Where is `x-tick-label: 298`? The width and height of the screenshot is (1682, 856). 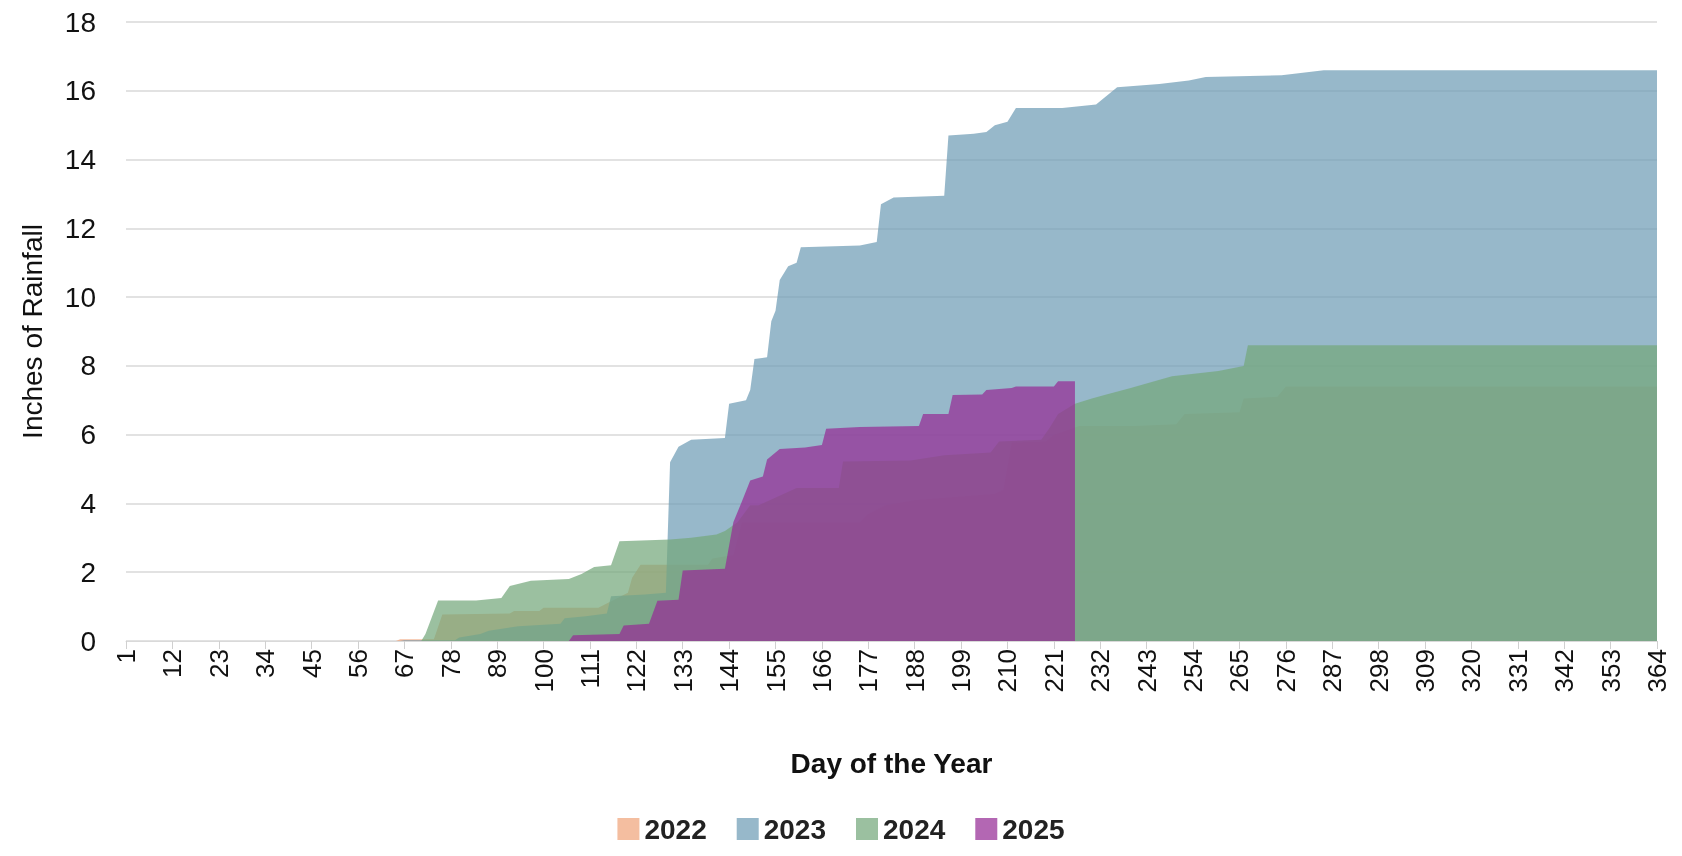
x-tick-label: 298 is located at coordinates (1378, 671).